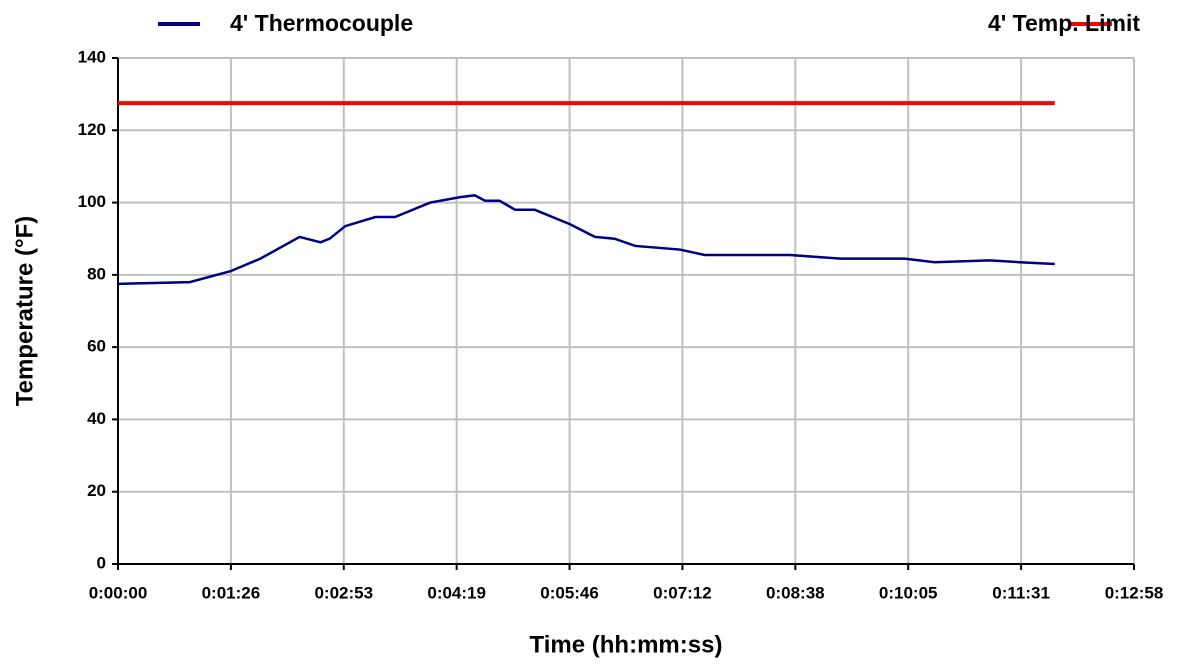 The height and width of the screenshot is (667, 1187). What do you see at coordinates (92, 56) in the screenshot?
I see `y-tick-label: 140` at bounding box center [92, 56].